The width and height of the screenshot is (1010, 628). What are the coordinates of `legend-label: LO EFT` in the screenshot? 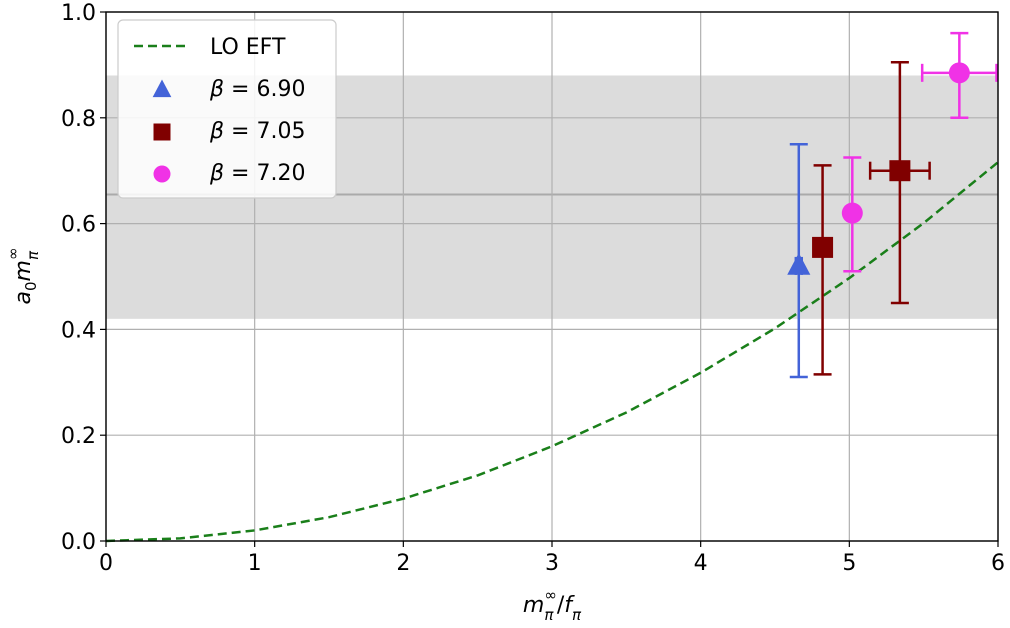 It's located at (248, 47).